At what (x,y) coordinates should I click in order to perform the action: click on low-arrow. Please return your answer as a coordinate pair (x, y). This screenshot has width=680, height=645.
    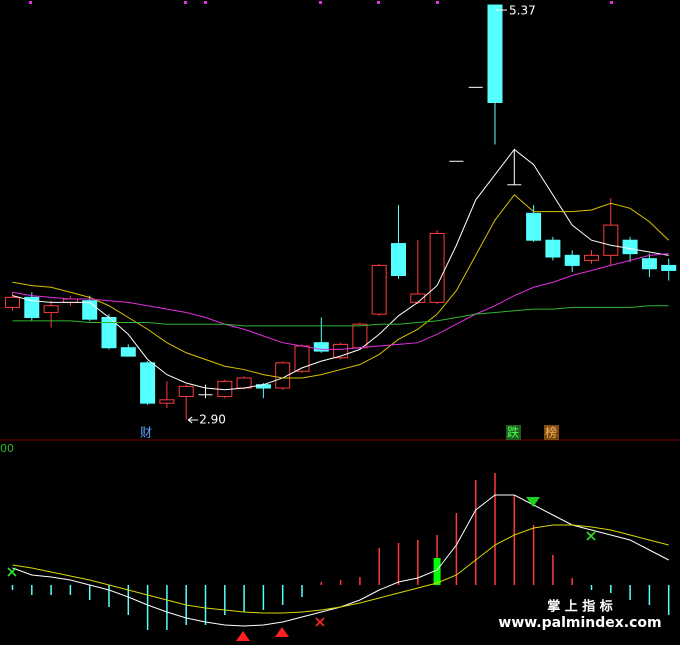
    Looking at the image, I should click on (193, 420).